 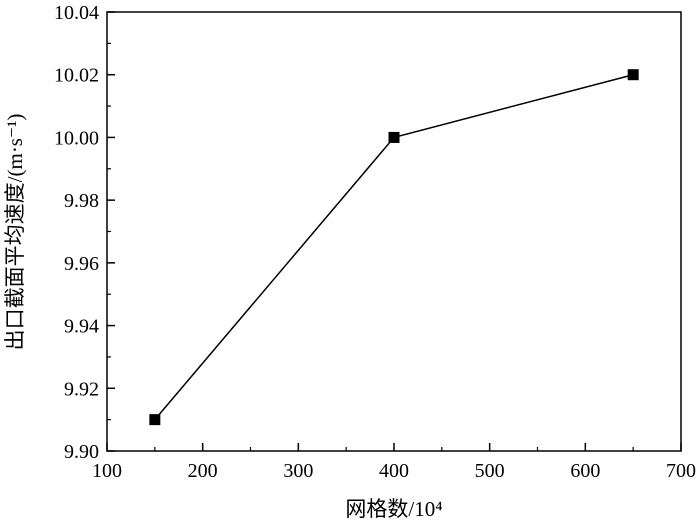 I want to click on x-axis-label: 网格数/10⁴, so click(x=393, y=509).